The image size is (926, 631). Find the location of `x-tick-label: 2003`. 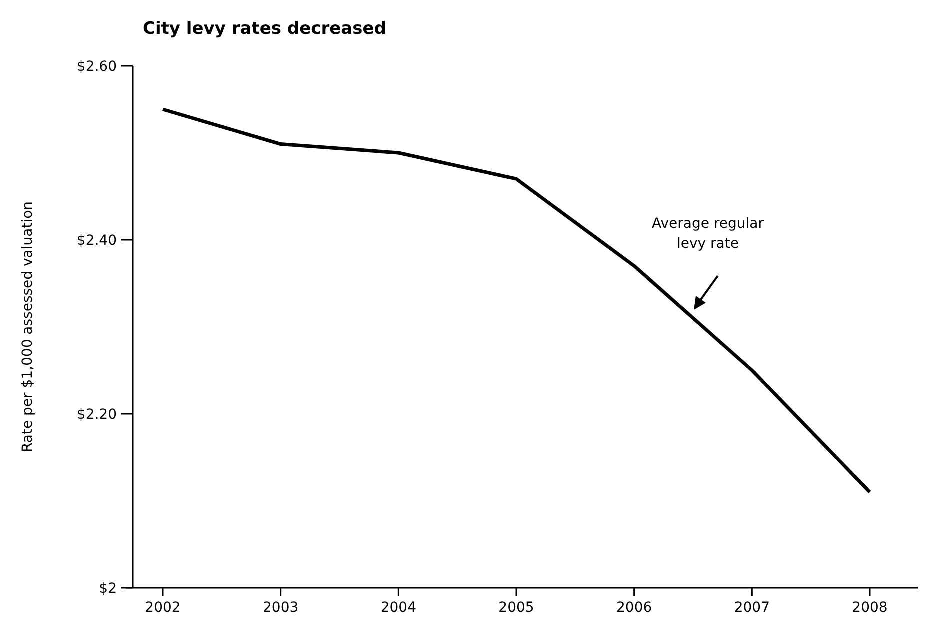

x-tick-label: 2003 is located at coordinates (281, 608).